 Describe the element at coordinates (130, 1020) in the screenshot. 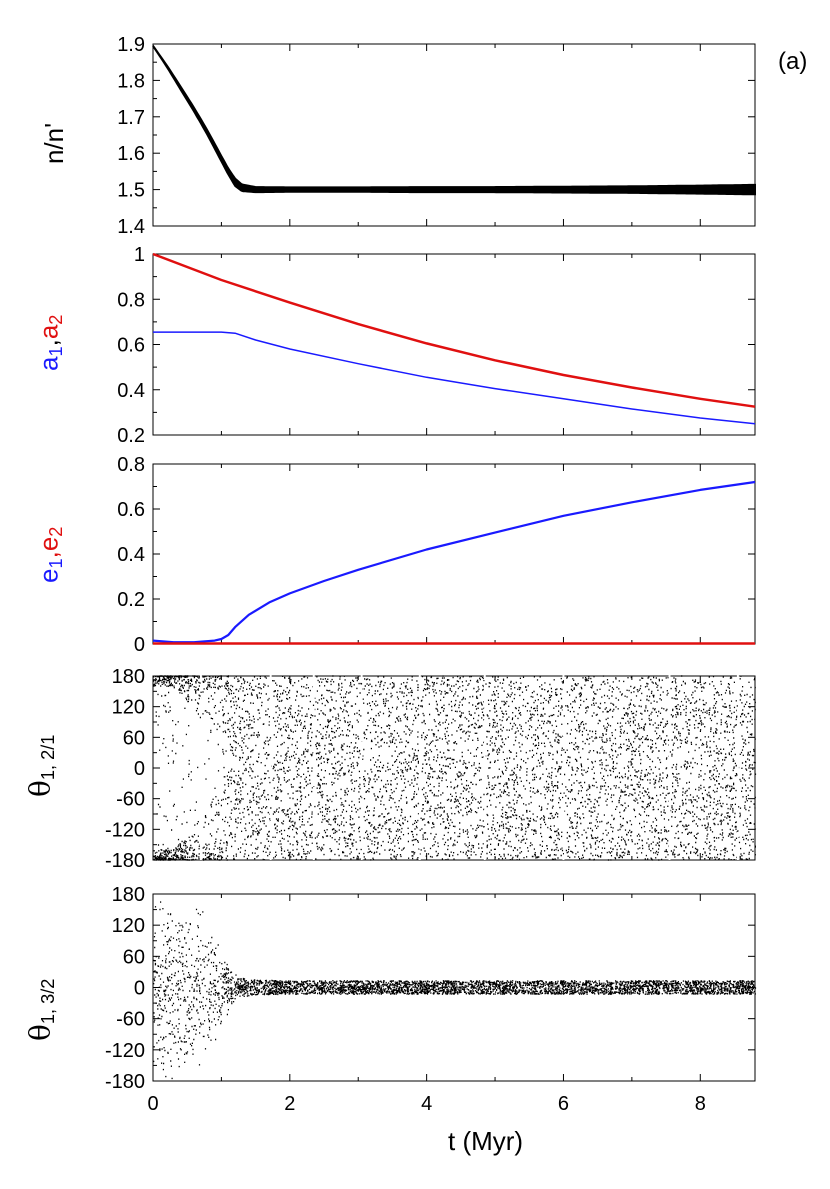

I see `ytick-label-5-2: -60` at that location.